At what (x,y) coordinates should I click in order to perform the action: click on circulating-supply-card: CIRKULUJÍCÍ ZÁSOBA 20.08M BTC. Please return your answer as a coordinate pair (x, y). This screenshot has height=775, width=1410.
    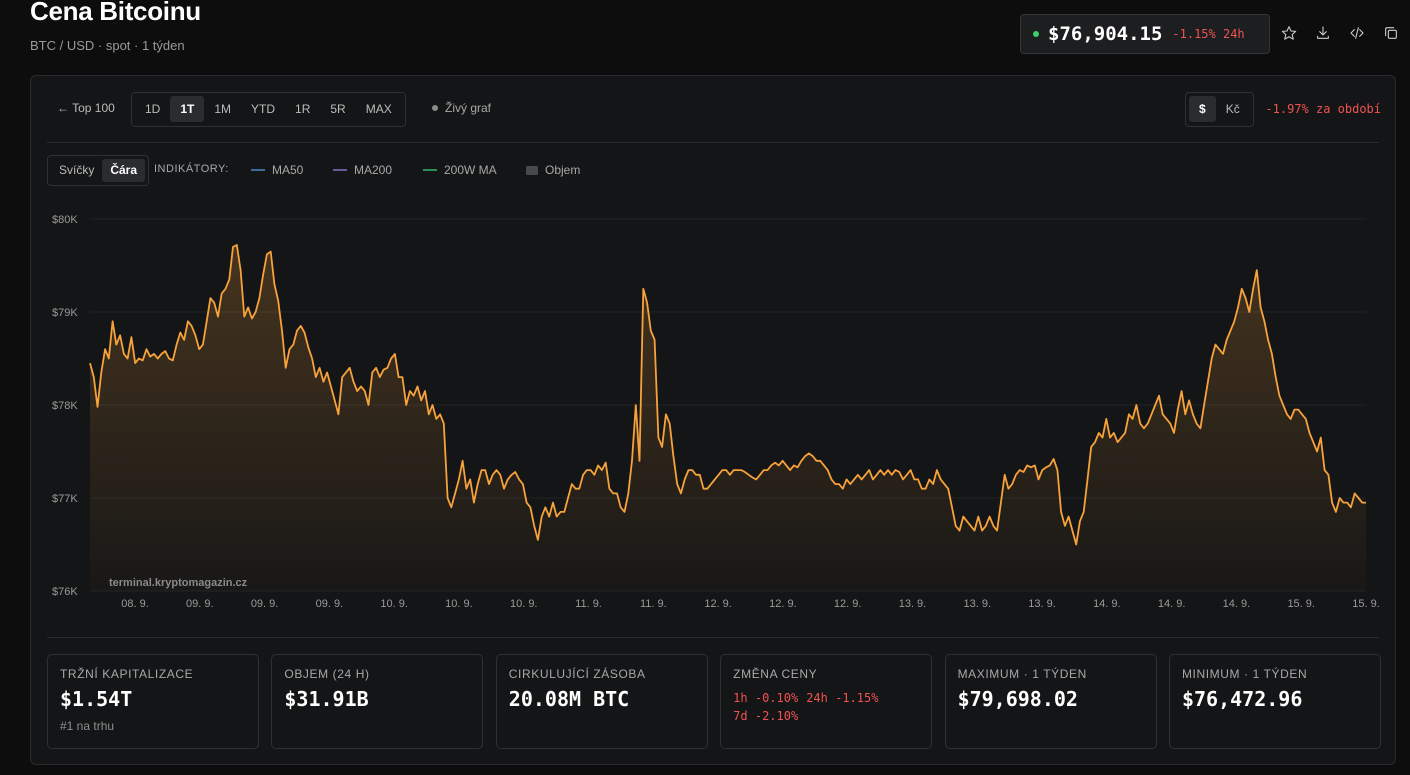
    Looking at the image, I should click on (601, 701).